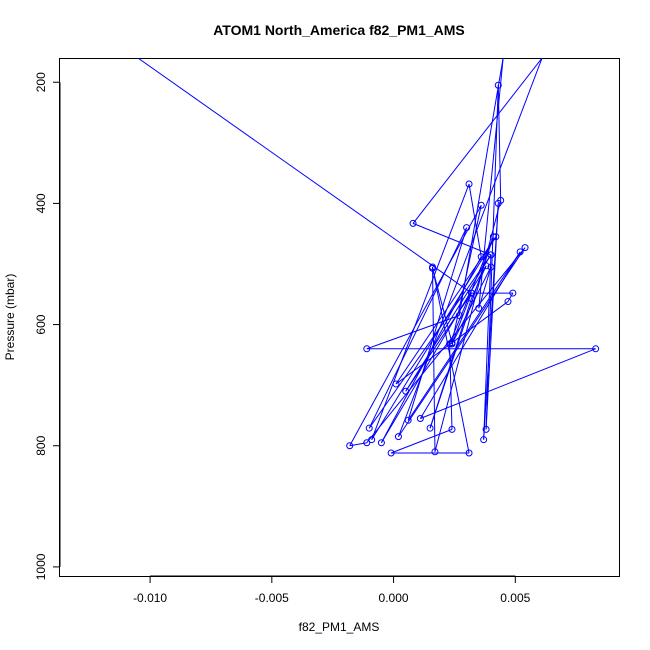 This screenshot has width=650, height=650. Describe the element at coordinates (41, 203) in the screenshot. I see `y-tick-label: 400` at that location.